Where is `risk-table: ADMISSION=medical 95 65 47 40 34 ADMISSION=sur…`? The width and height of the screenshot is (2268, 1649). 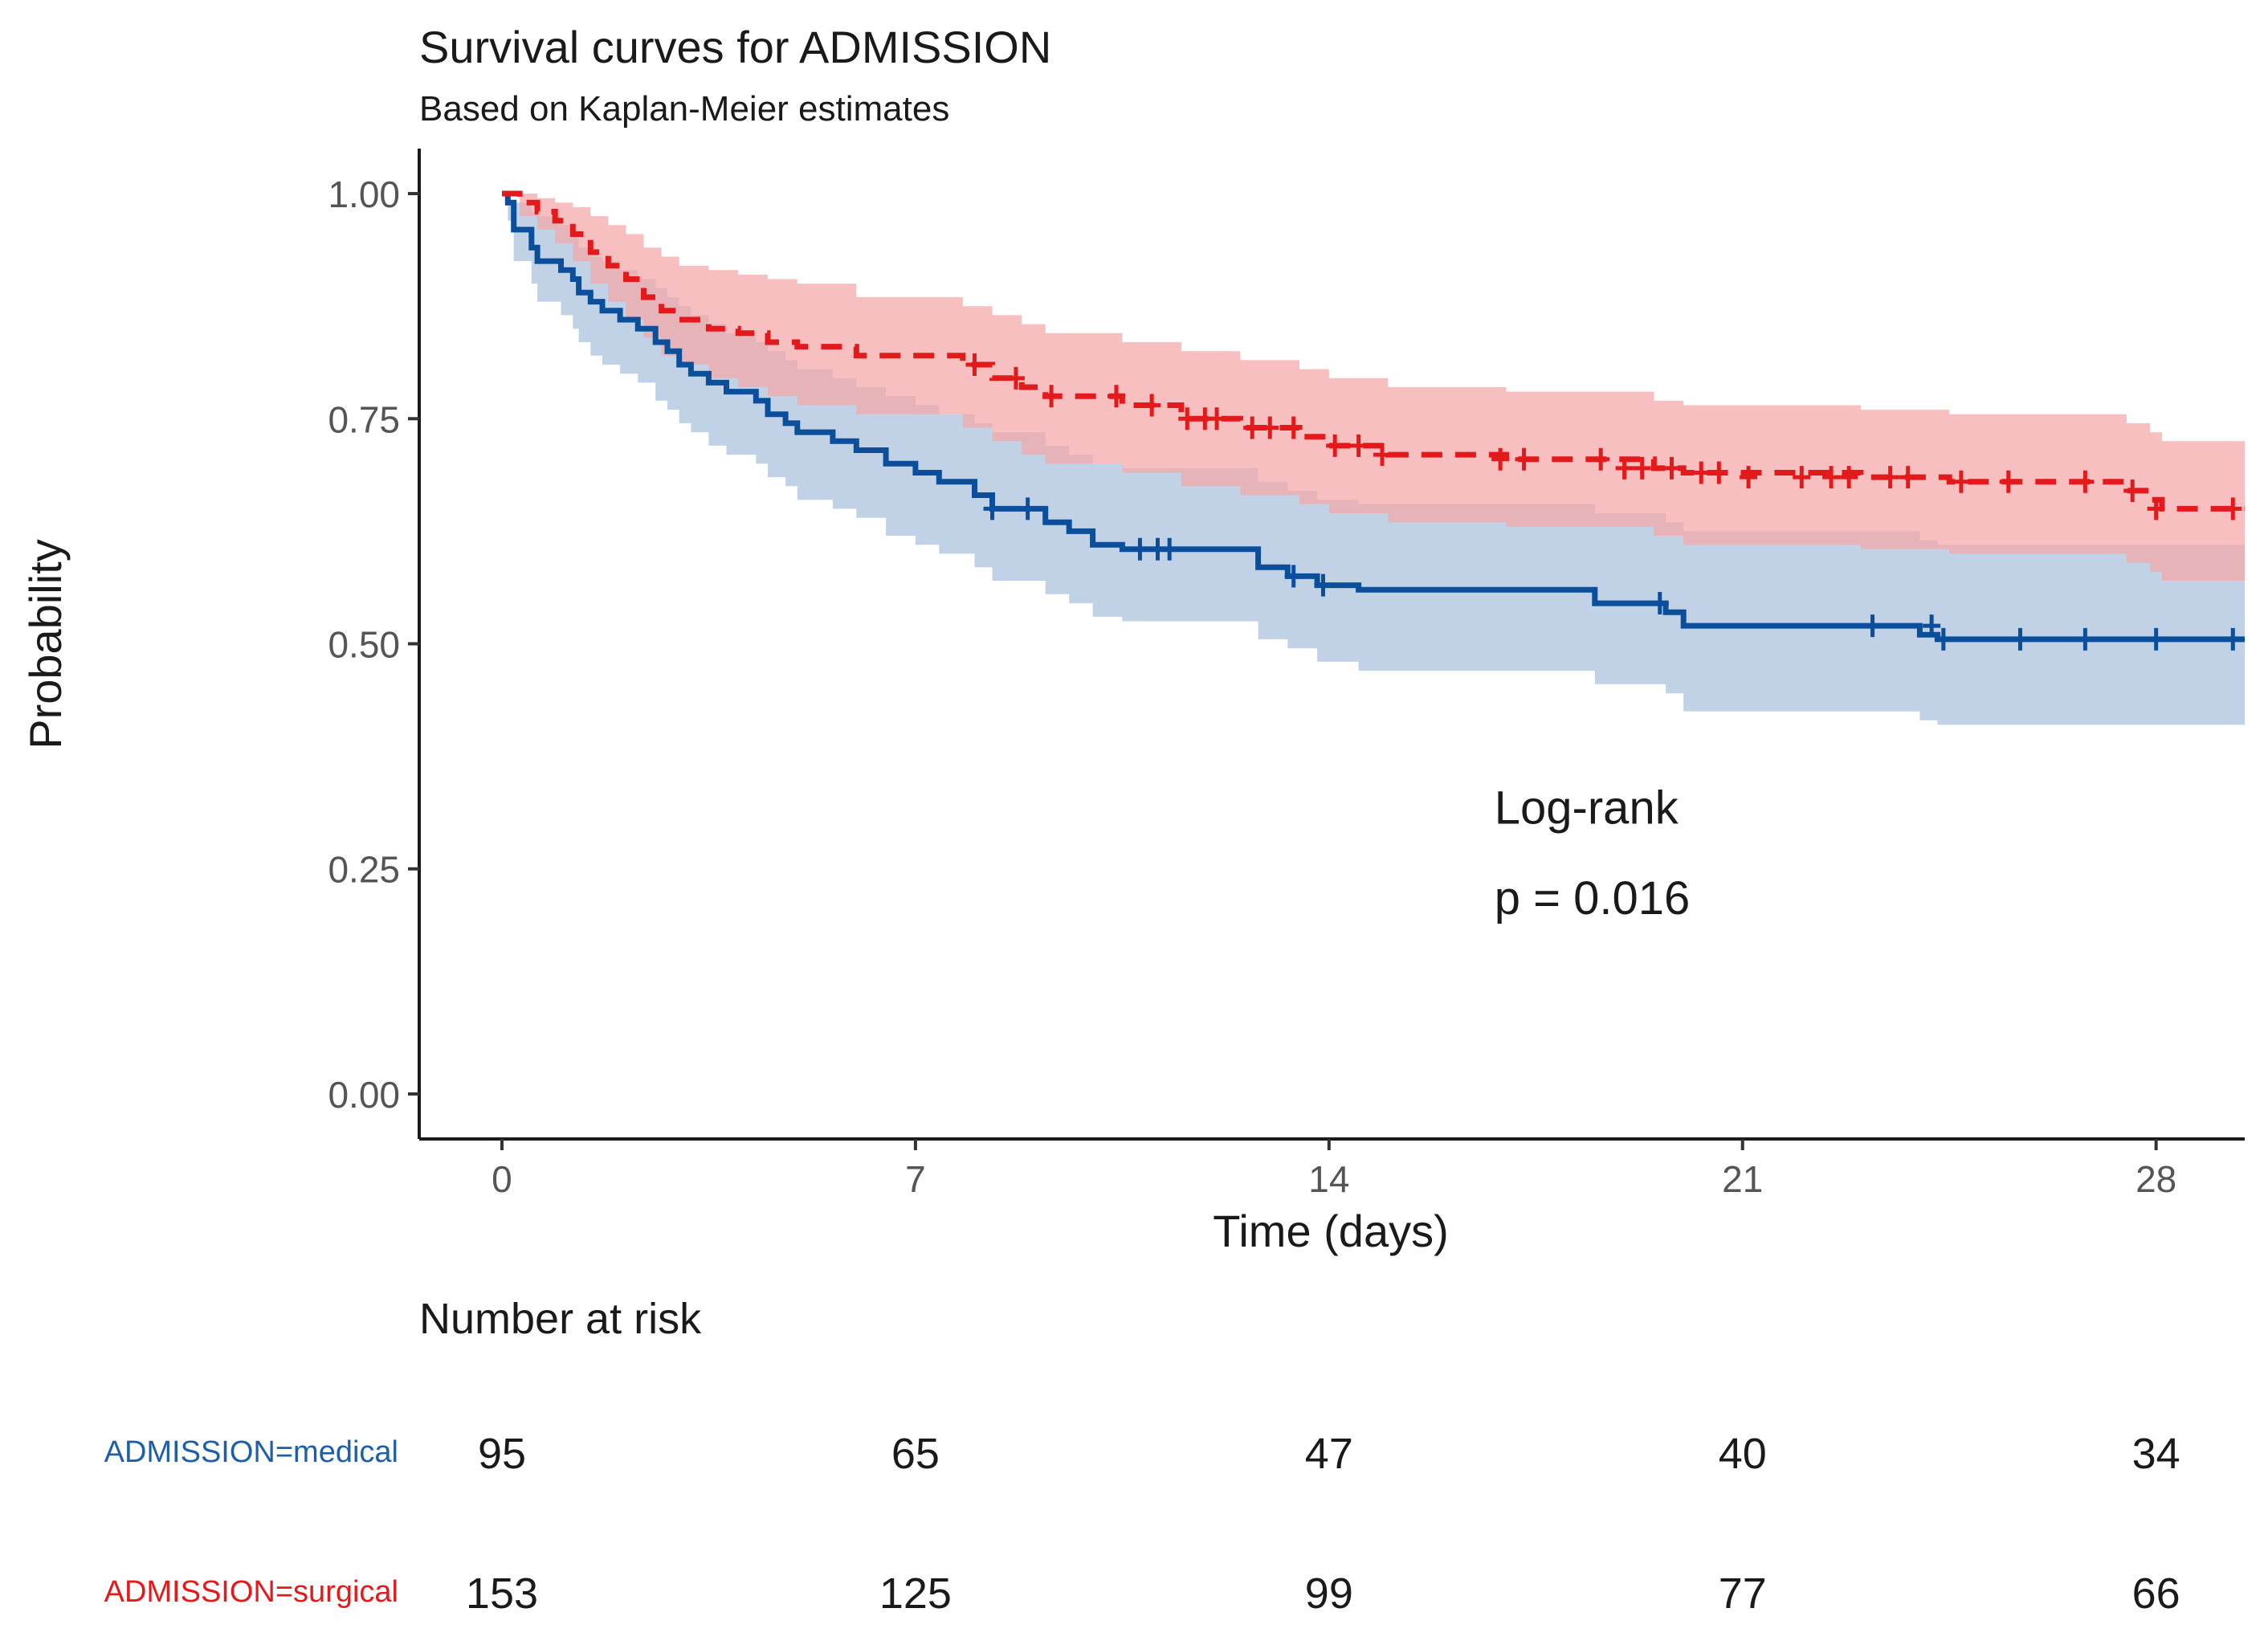 risk-table: ADMISSION=medical 95 65 47 40 34 ADMISSION=sur… is located at coordinates (1142, 1524).